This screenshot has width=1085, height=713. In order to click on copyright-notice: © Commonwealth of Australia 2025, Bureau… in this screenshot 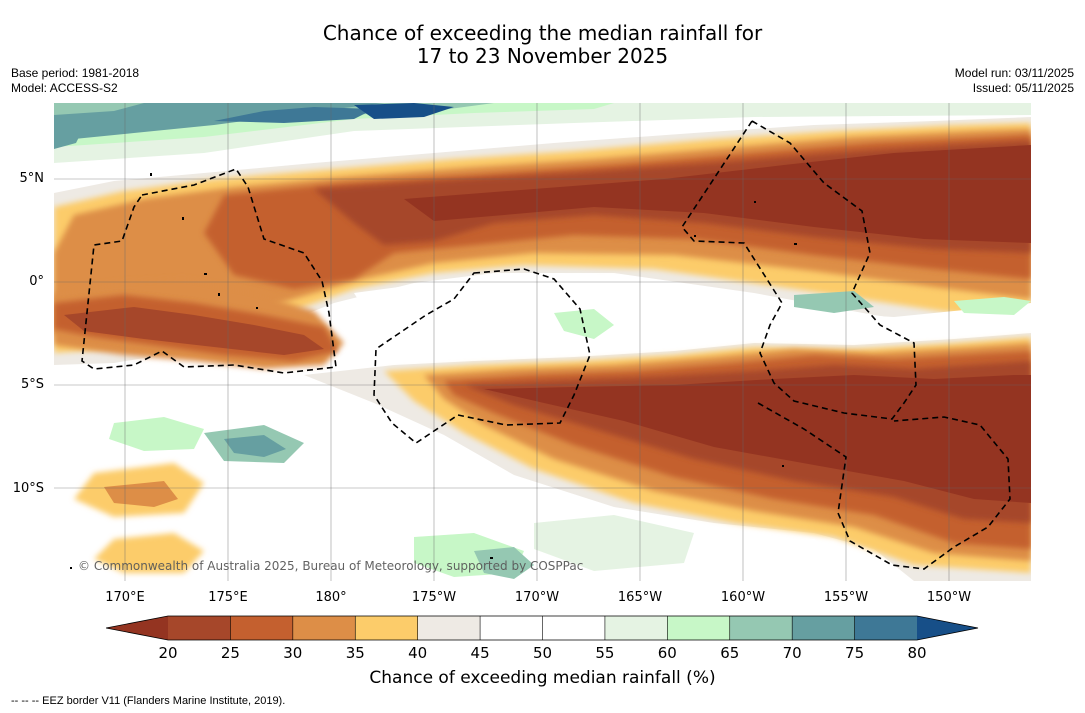, I will do `click(331, 566)`.